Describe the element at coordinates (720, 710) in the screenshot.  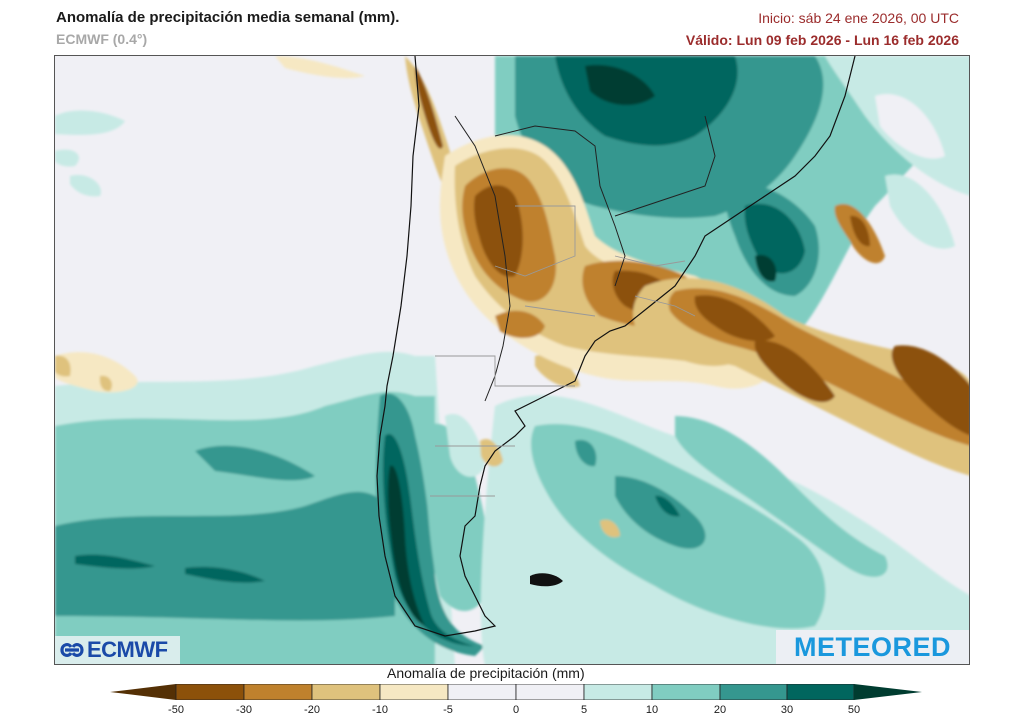
I see `tick-label: 20` at that location.